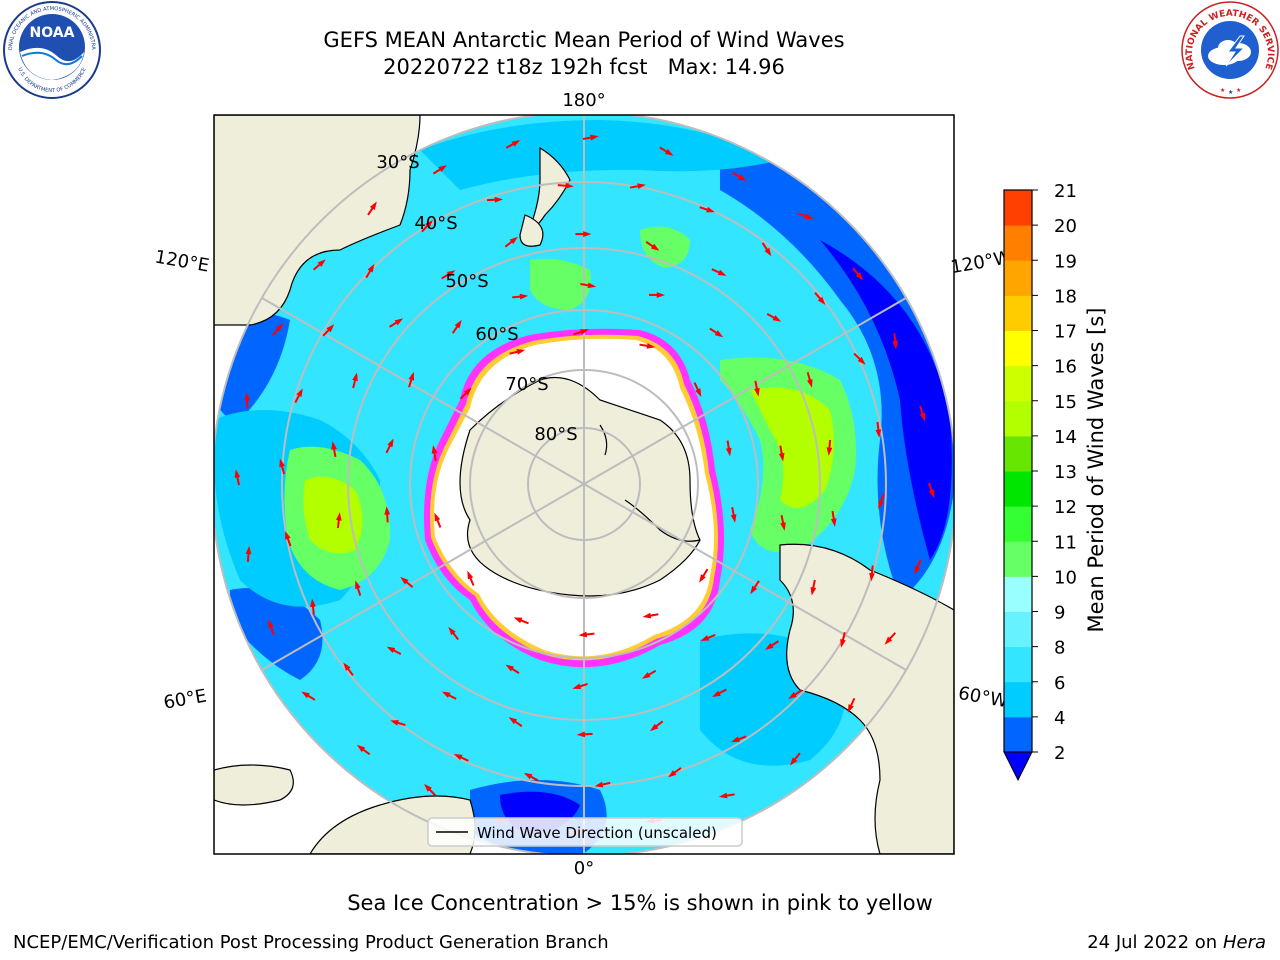  What do you see at coordinates (1065, 402) in the screenshot?
I see `colorbar-tick-label: 15` at bounding box center [1065, 402].